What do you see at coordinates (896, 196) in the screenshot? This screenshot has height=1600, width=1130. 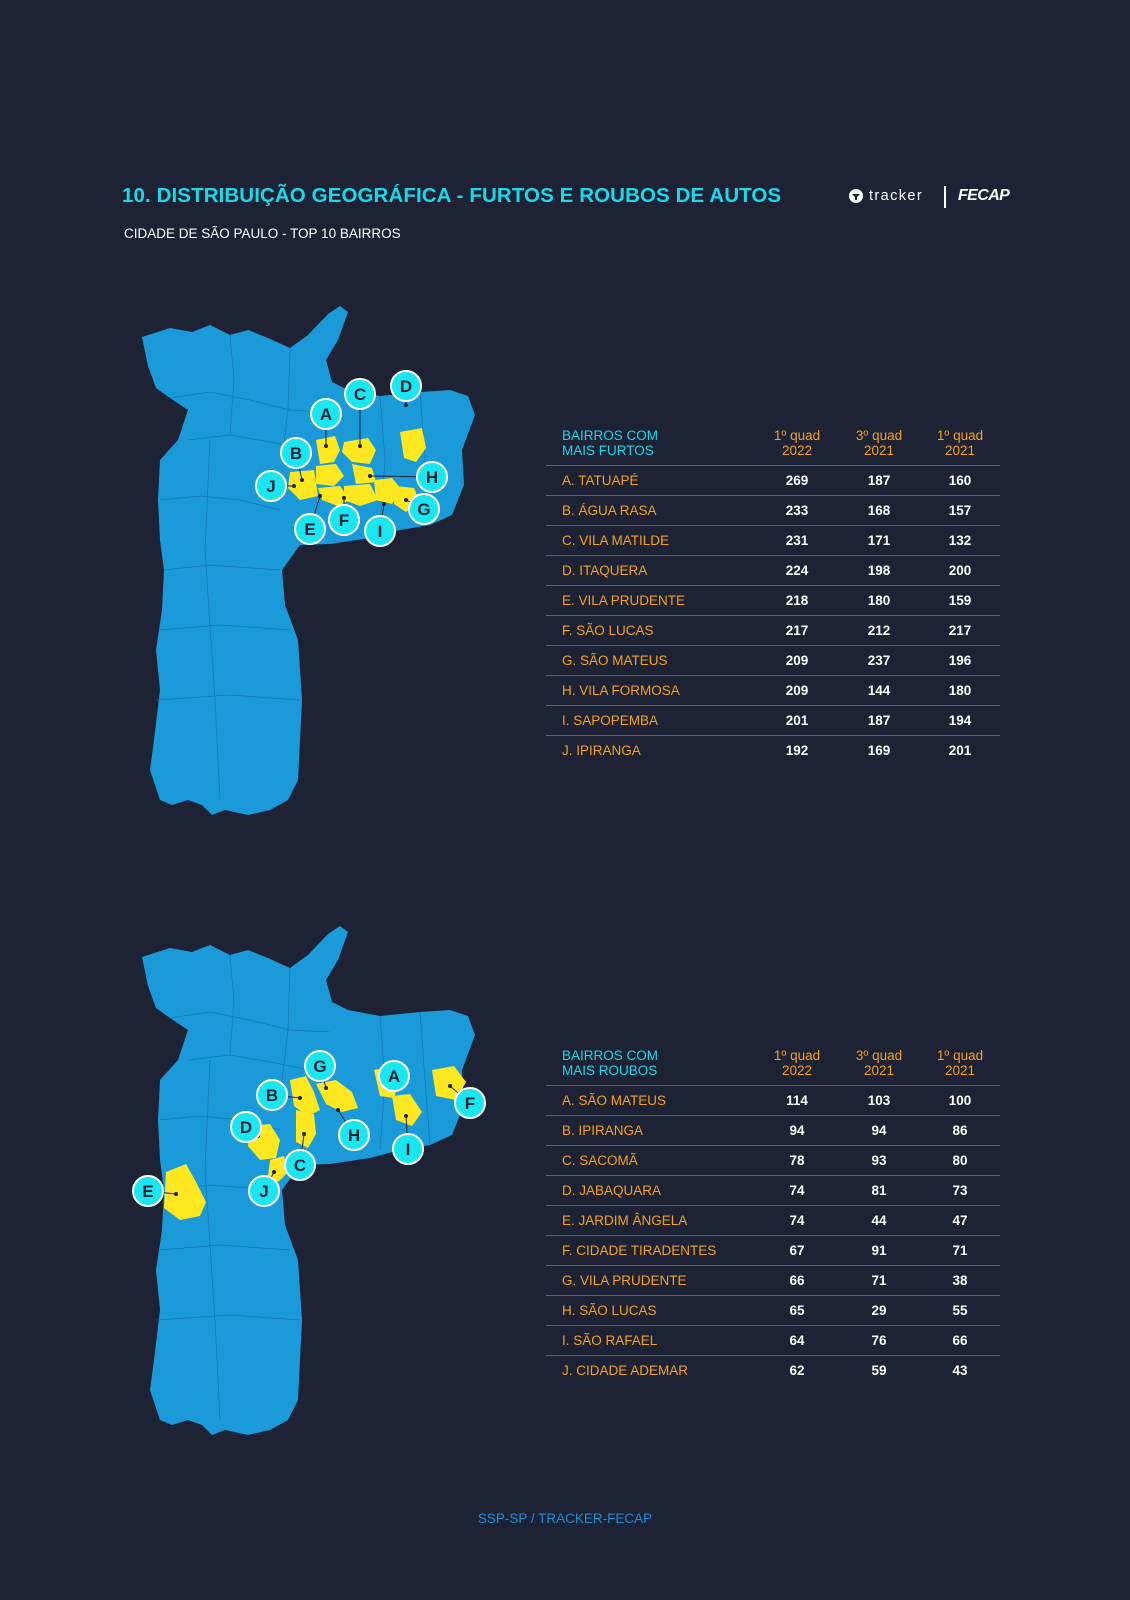 I see `tracker-logo-text: tracker` at bounding box center [896, 196].